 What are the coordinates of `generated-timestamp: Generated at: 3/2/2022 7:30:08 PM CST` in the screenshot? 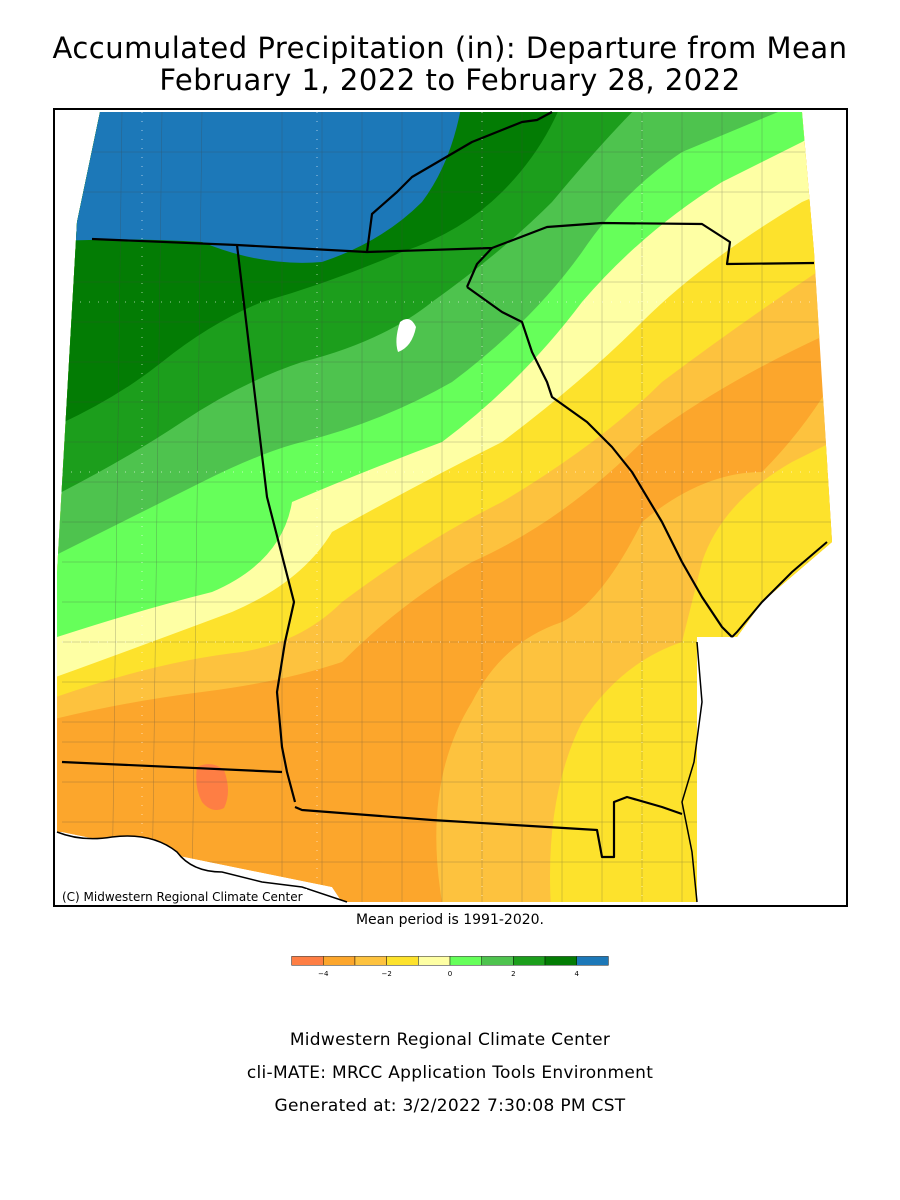 It's located at (450, 1106).